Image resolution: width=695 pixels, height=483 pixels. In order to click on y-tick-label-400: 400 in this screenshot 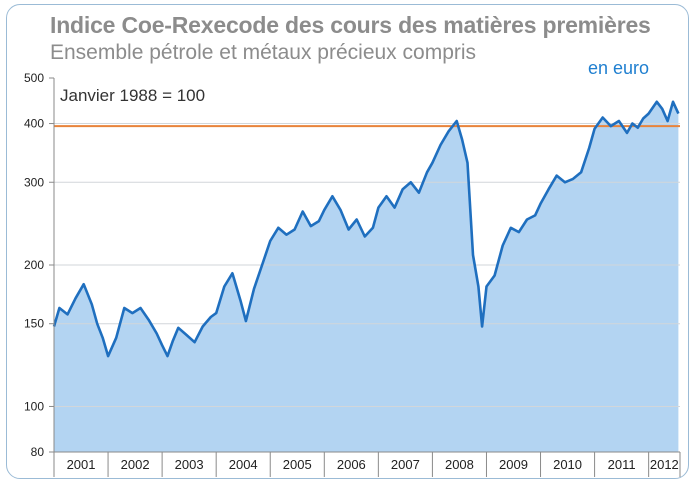, I will do `click(34, 124)`.